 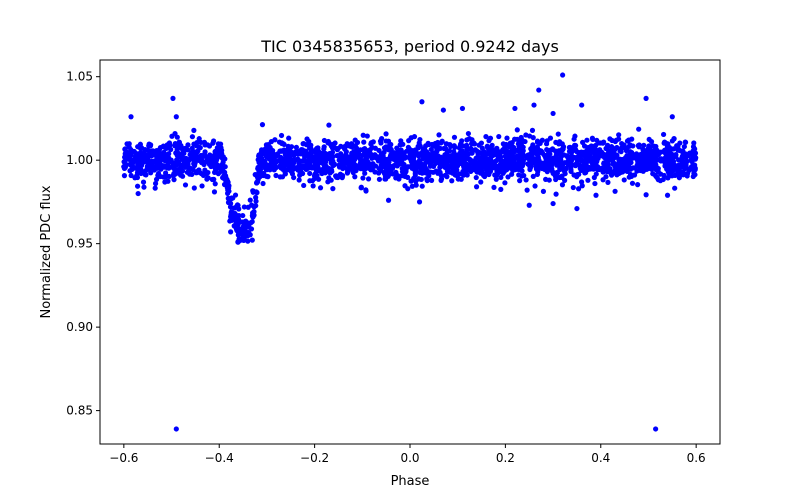 What do you see at coordinates (409, 46) in the screenshot?
I see `chart-title: TIC 0345835653, period 0.9242 days` at bounding box center [409, 46].